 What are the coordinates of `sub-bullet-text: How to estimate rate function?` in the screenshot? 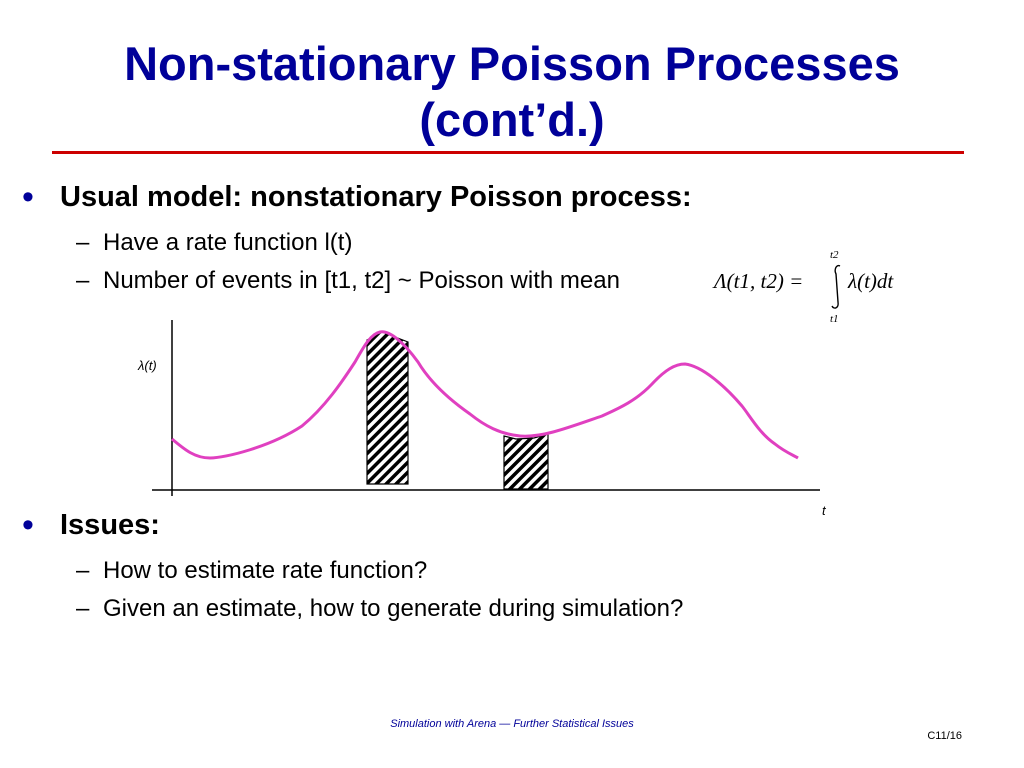 It's located at (265, 570).